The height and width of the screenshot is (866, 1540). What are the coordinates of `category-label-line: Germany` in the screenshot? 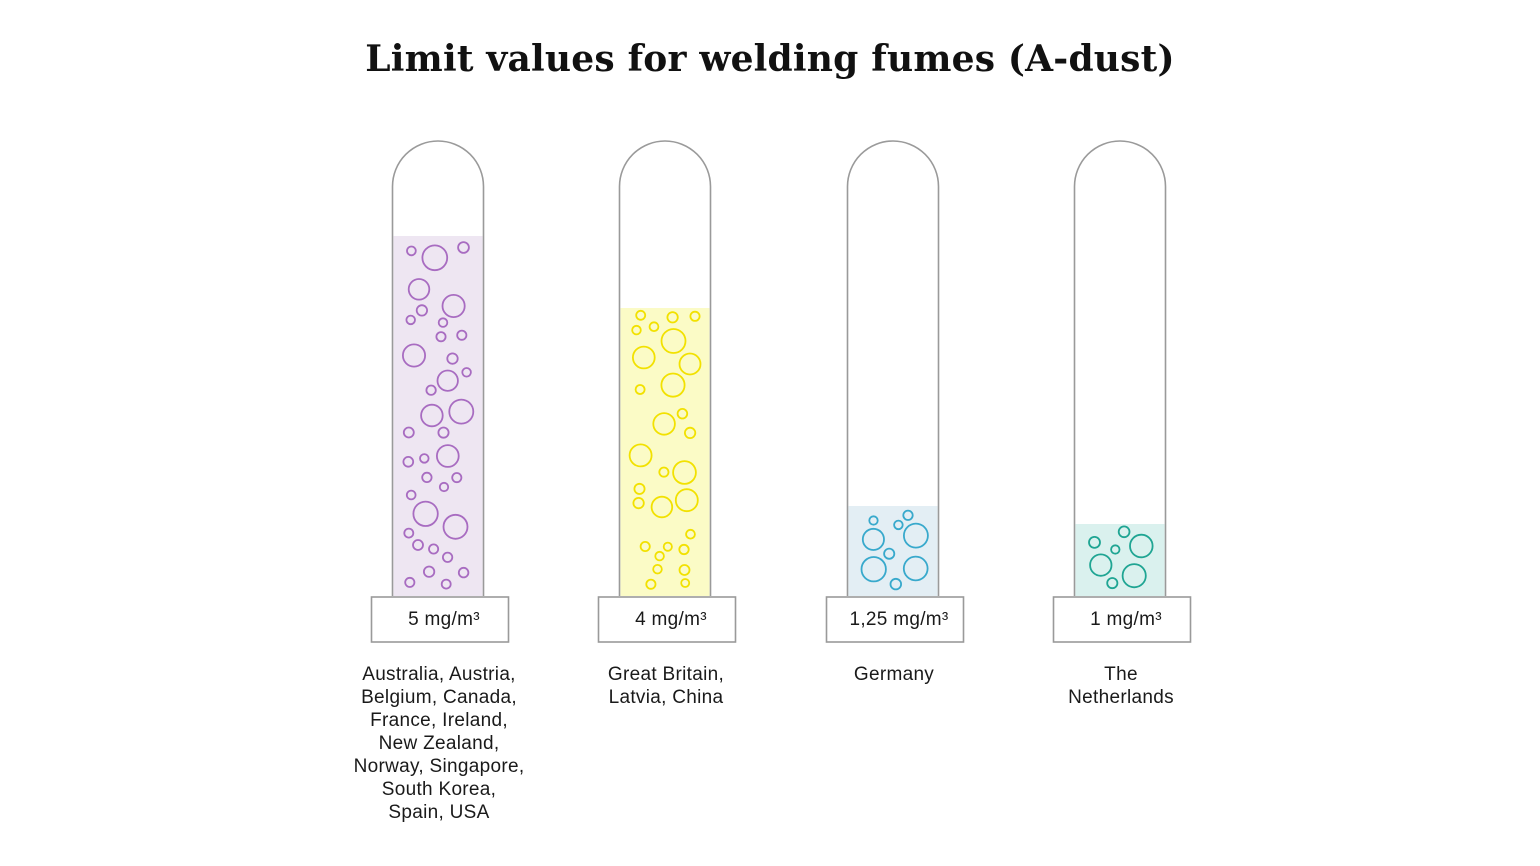 It's located at (894, 674).